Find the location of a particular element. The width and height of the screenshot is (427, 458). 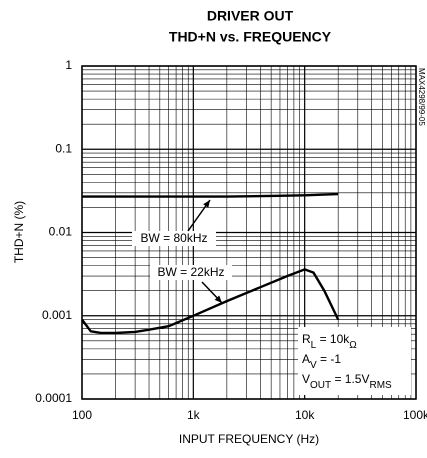

y-axis-label: THD+N (%) is located at coordinates (19, 232).